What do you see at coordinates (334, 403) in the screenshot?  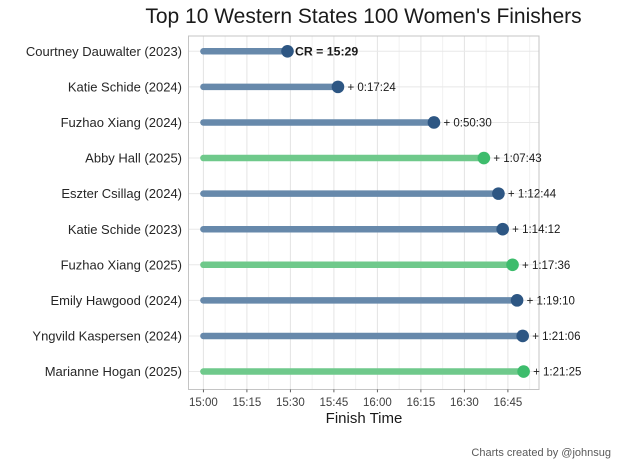 I see `x-tick-label: 15:45` at bounding box center [334, 403].